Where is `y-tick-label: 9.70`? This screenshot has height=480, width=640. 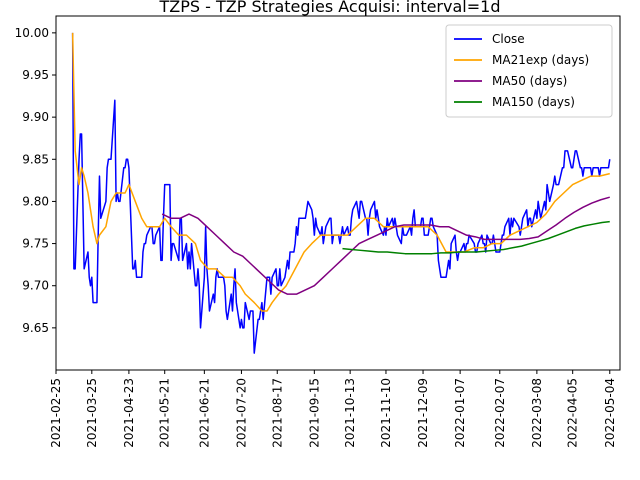
y-tick-label: 9.70 is located at coordinates (35, 286).